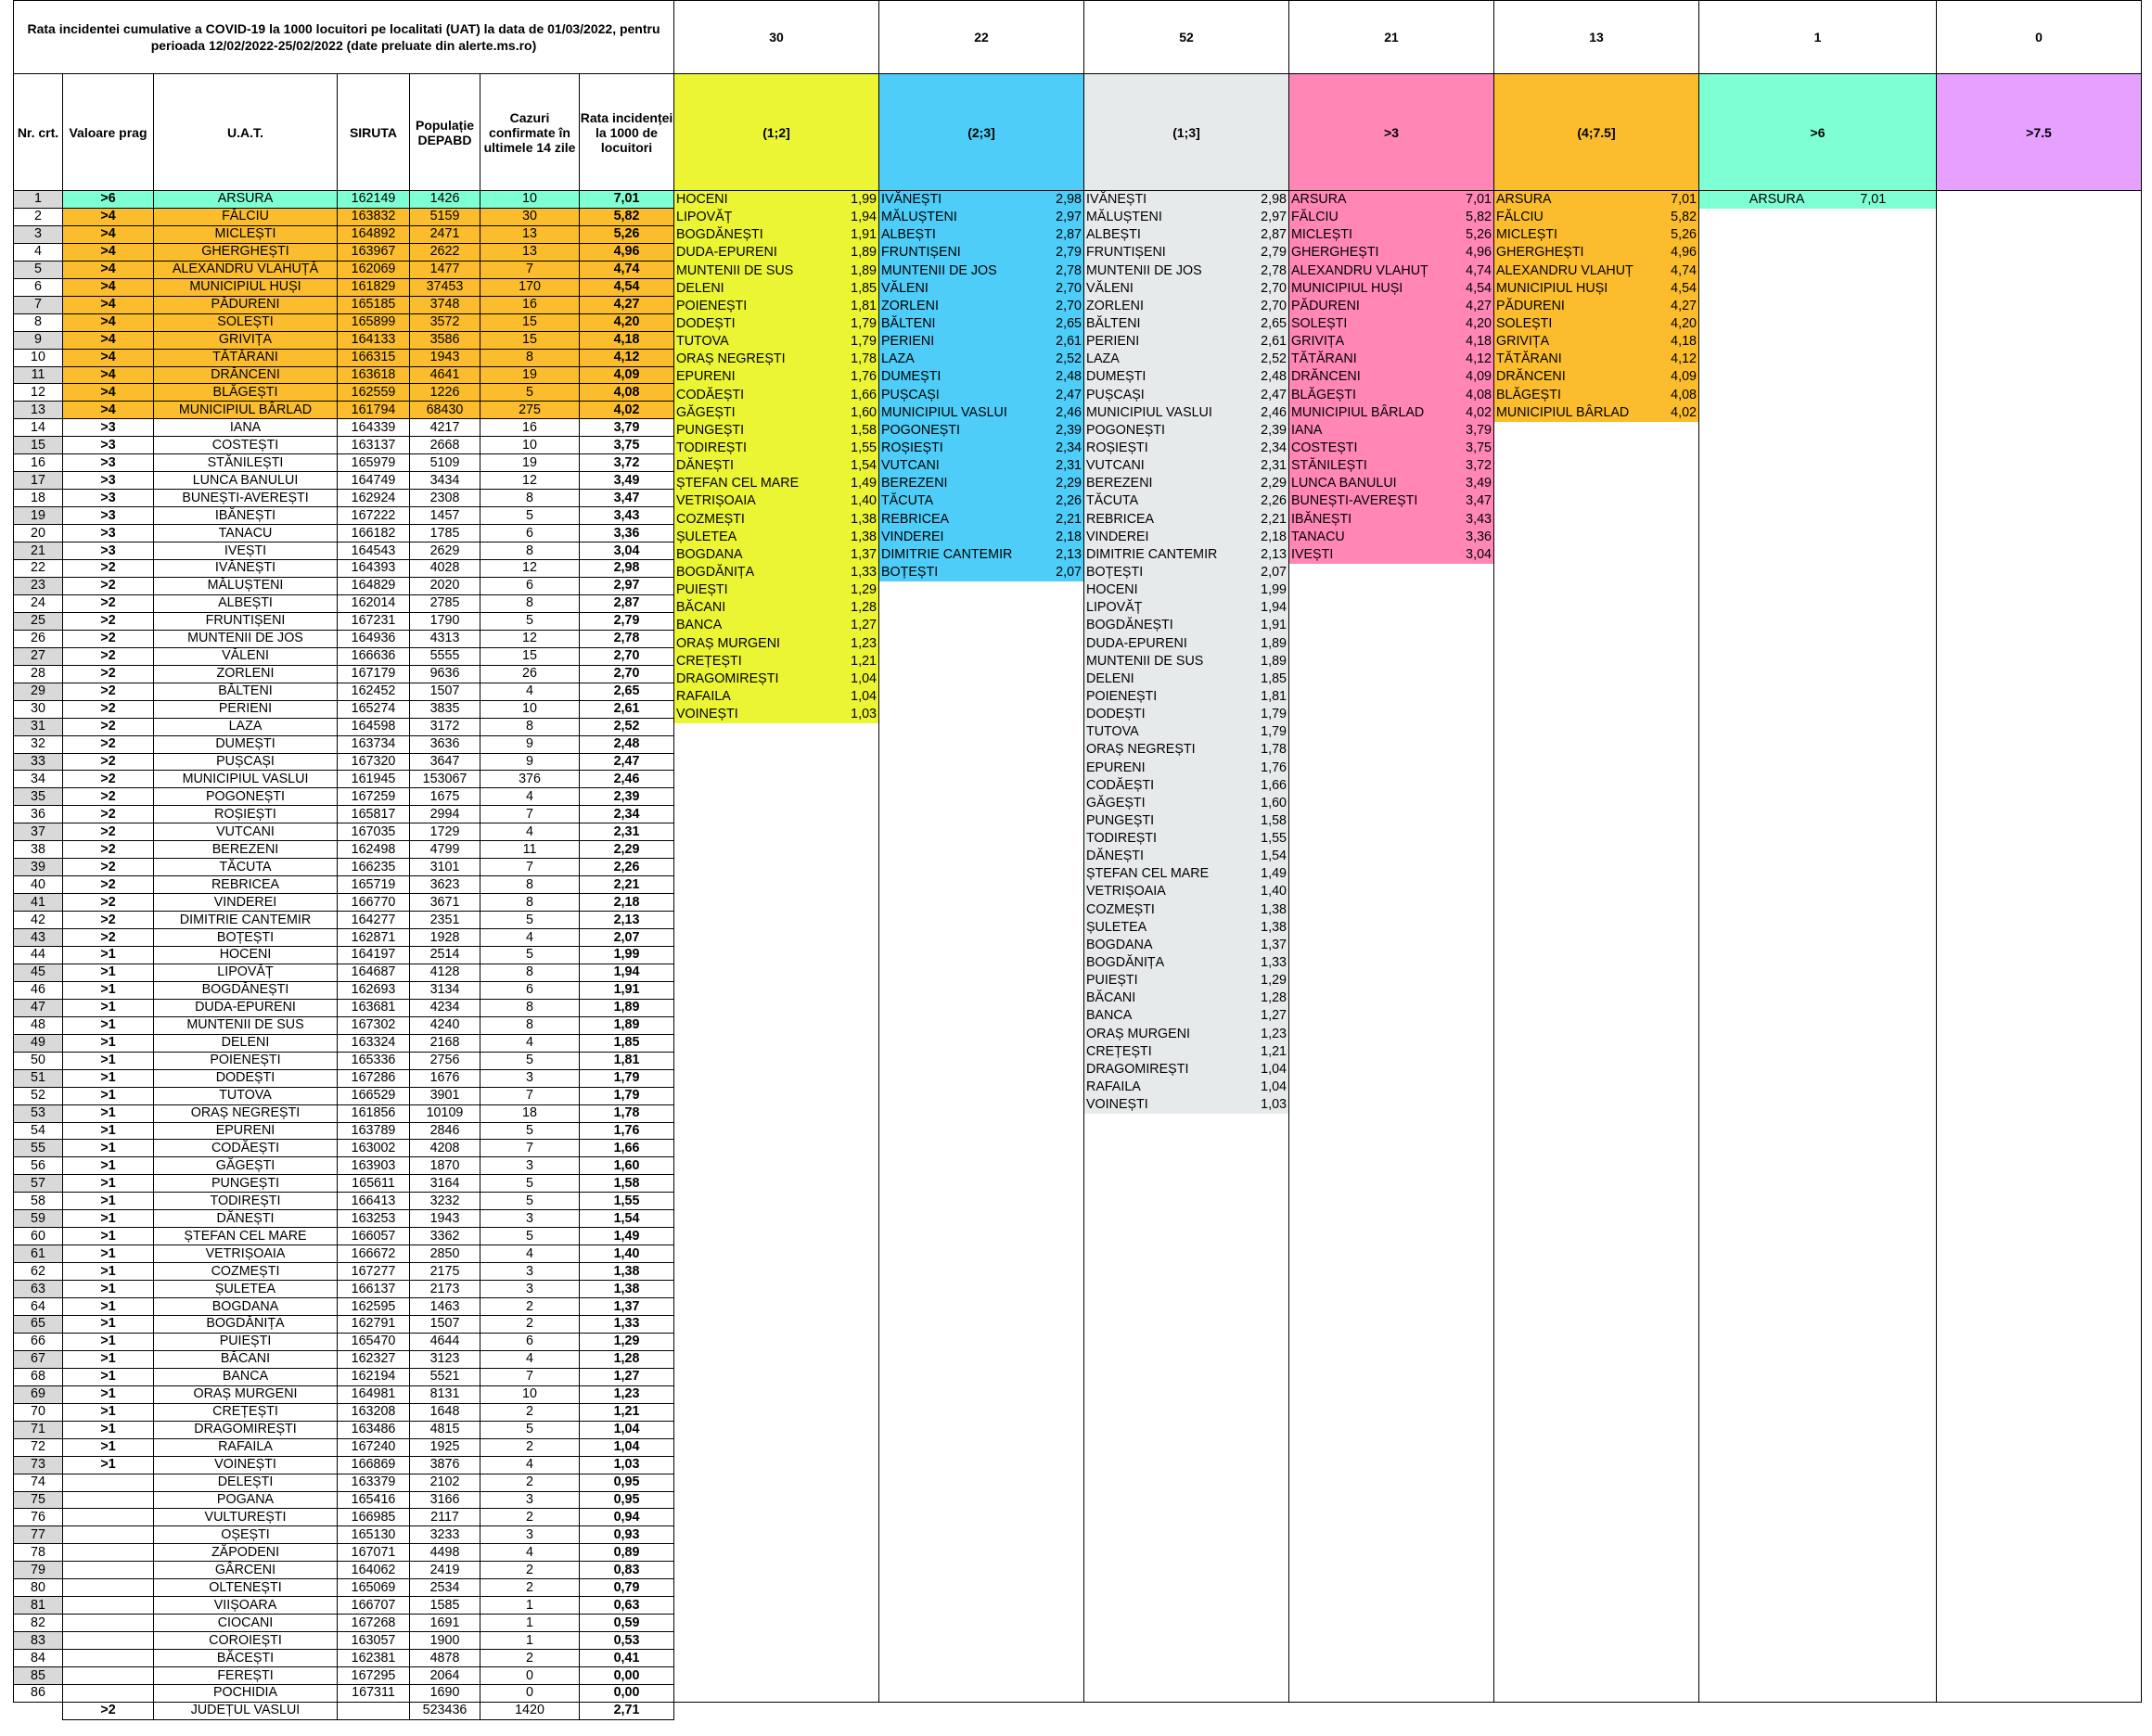 The image size is (2152, 1736). Describe the element at coordinates (530, 1007) in the screenshot. I see `row-cases: 8` at that location.